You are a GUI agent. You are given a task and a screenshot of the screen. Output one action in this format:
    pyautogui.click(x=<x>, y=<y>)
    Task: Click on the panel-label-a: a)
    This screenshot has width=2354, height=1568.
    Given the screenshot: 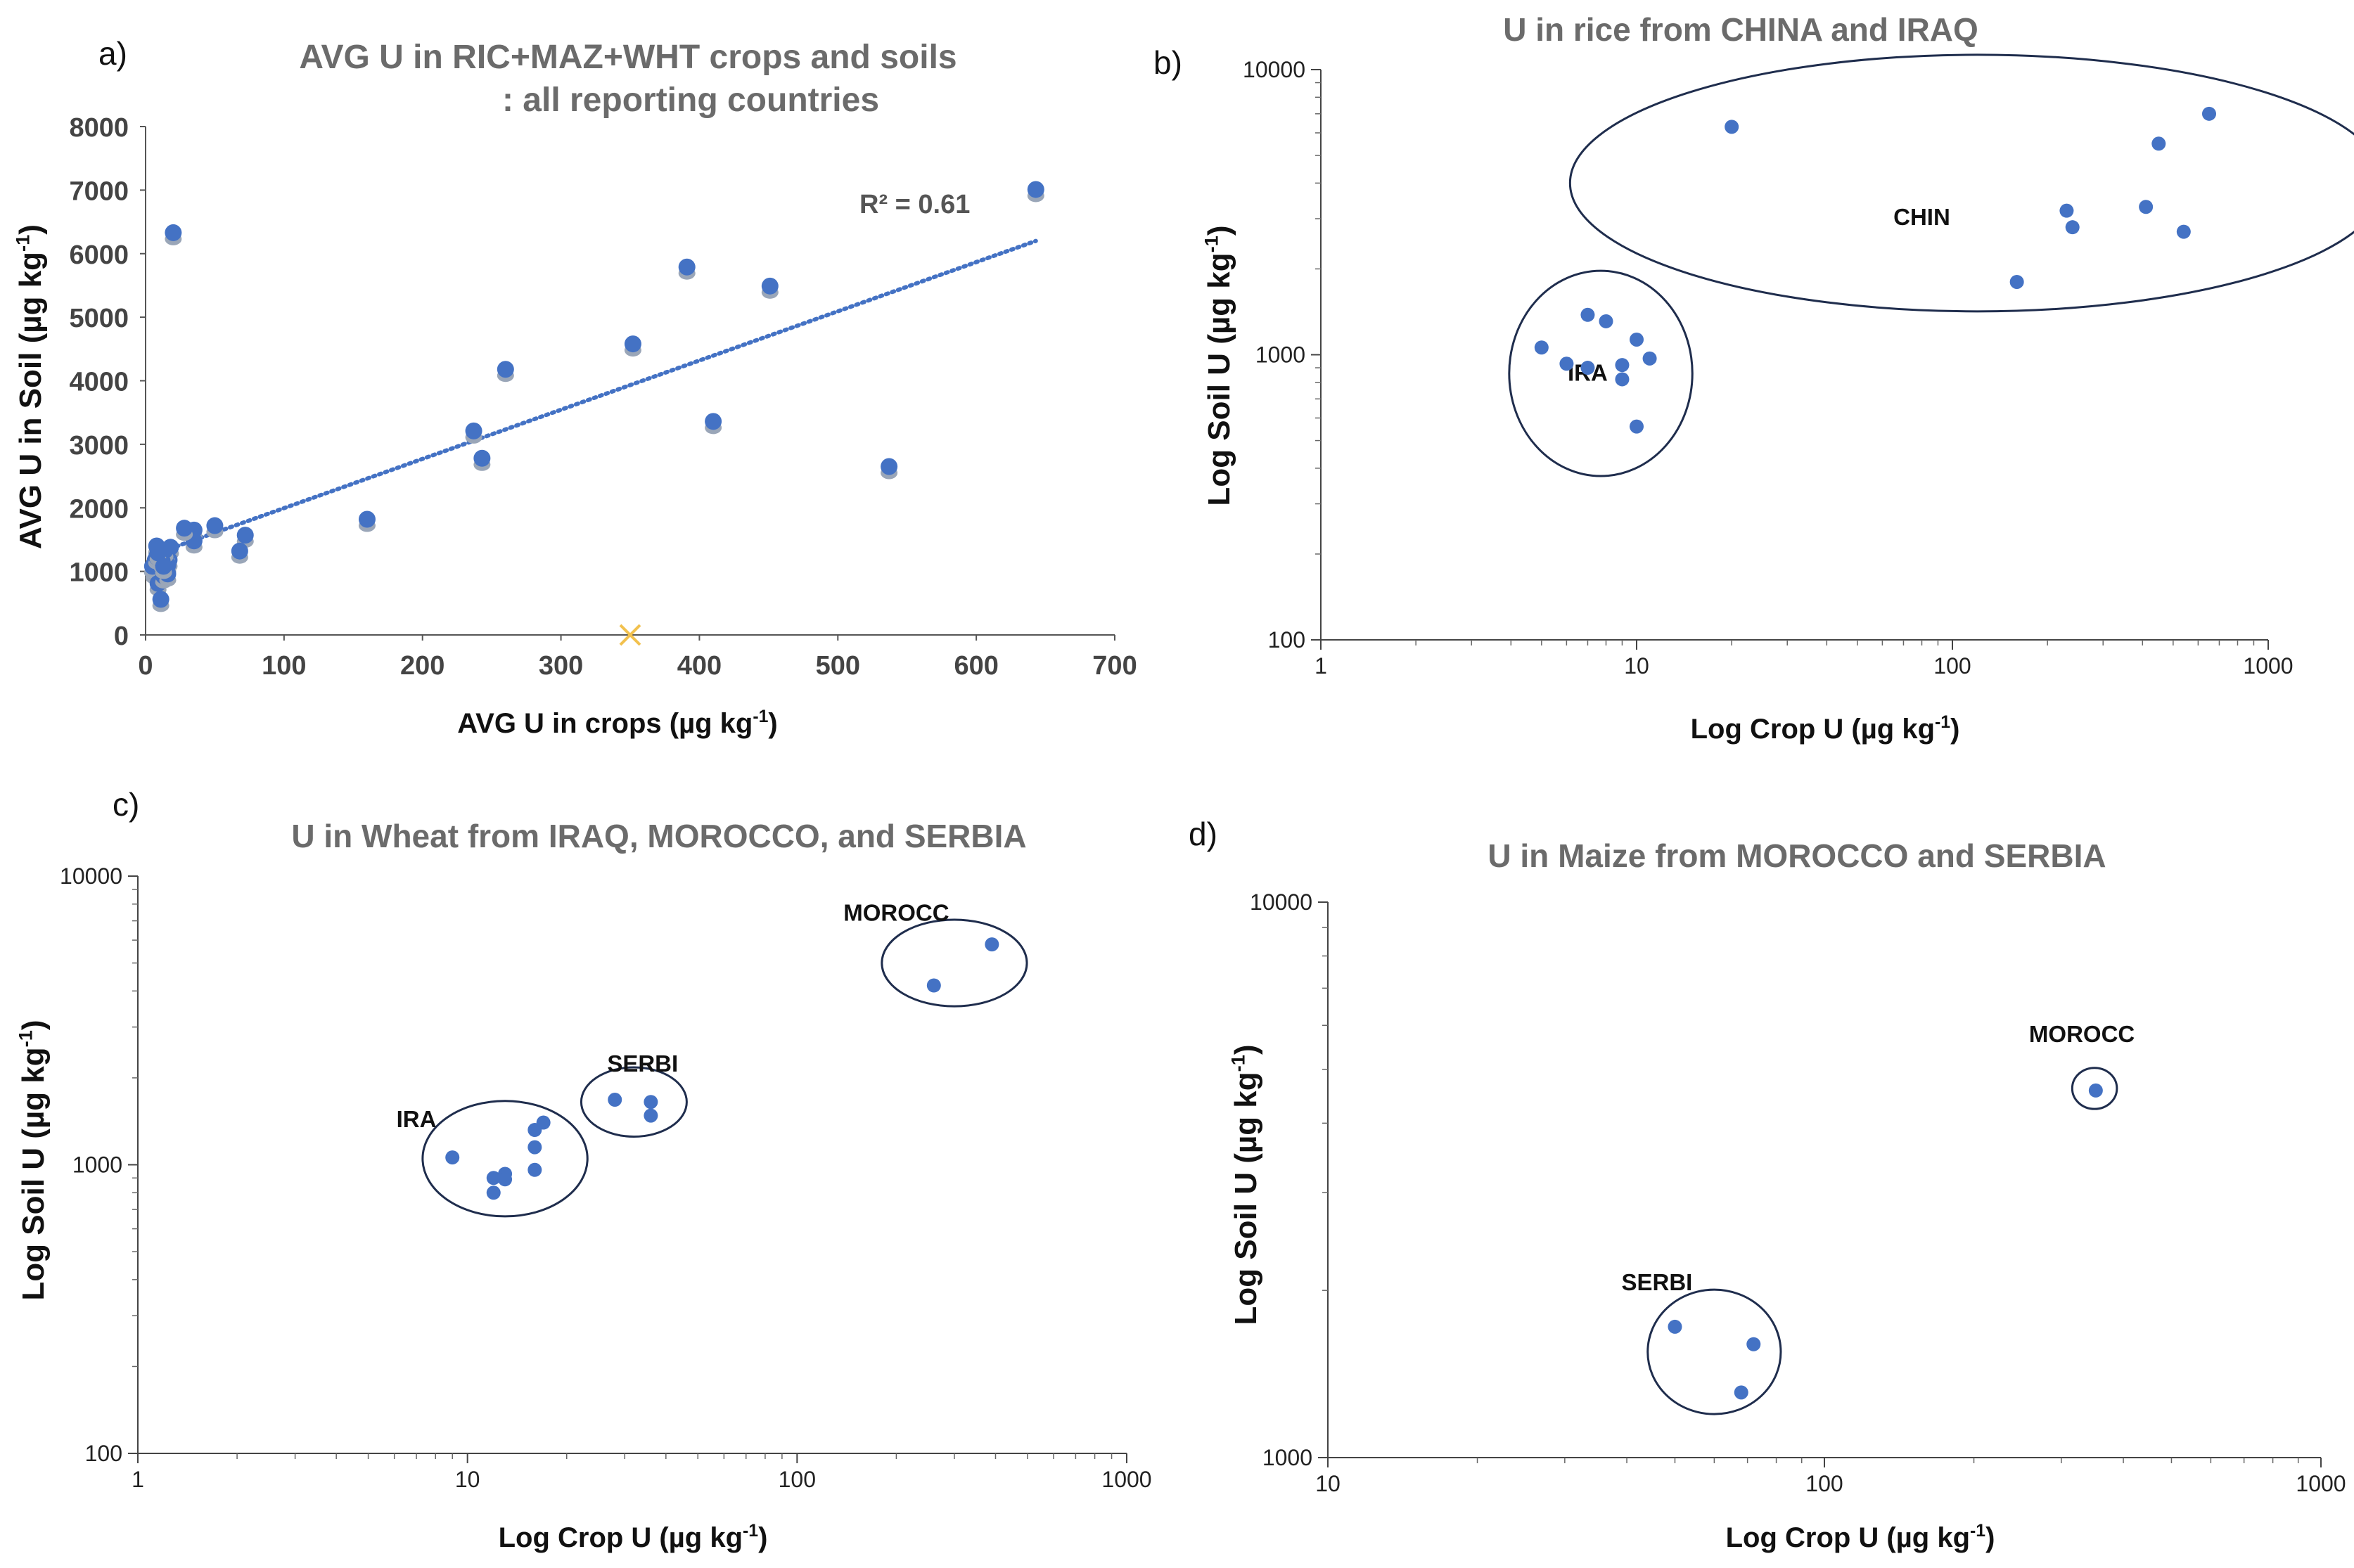 What is the action you would take?
    pyautogui.click(x=113, y=54)
    